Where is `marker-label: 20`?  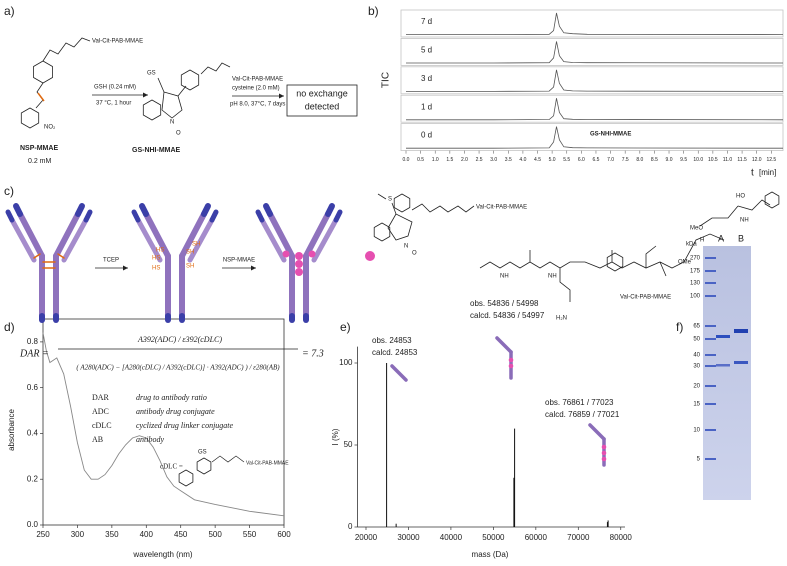 marker-label: 20 is located at coordinates (696, 387).